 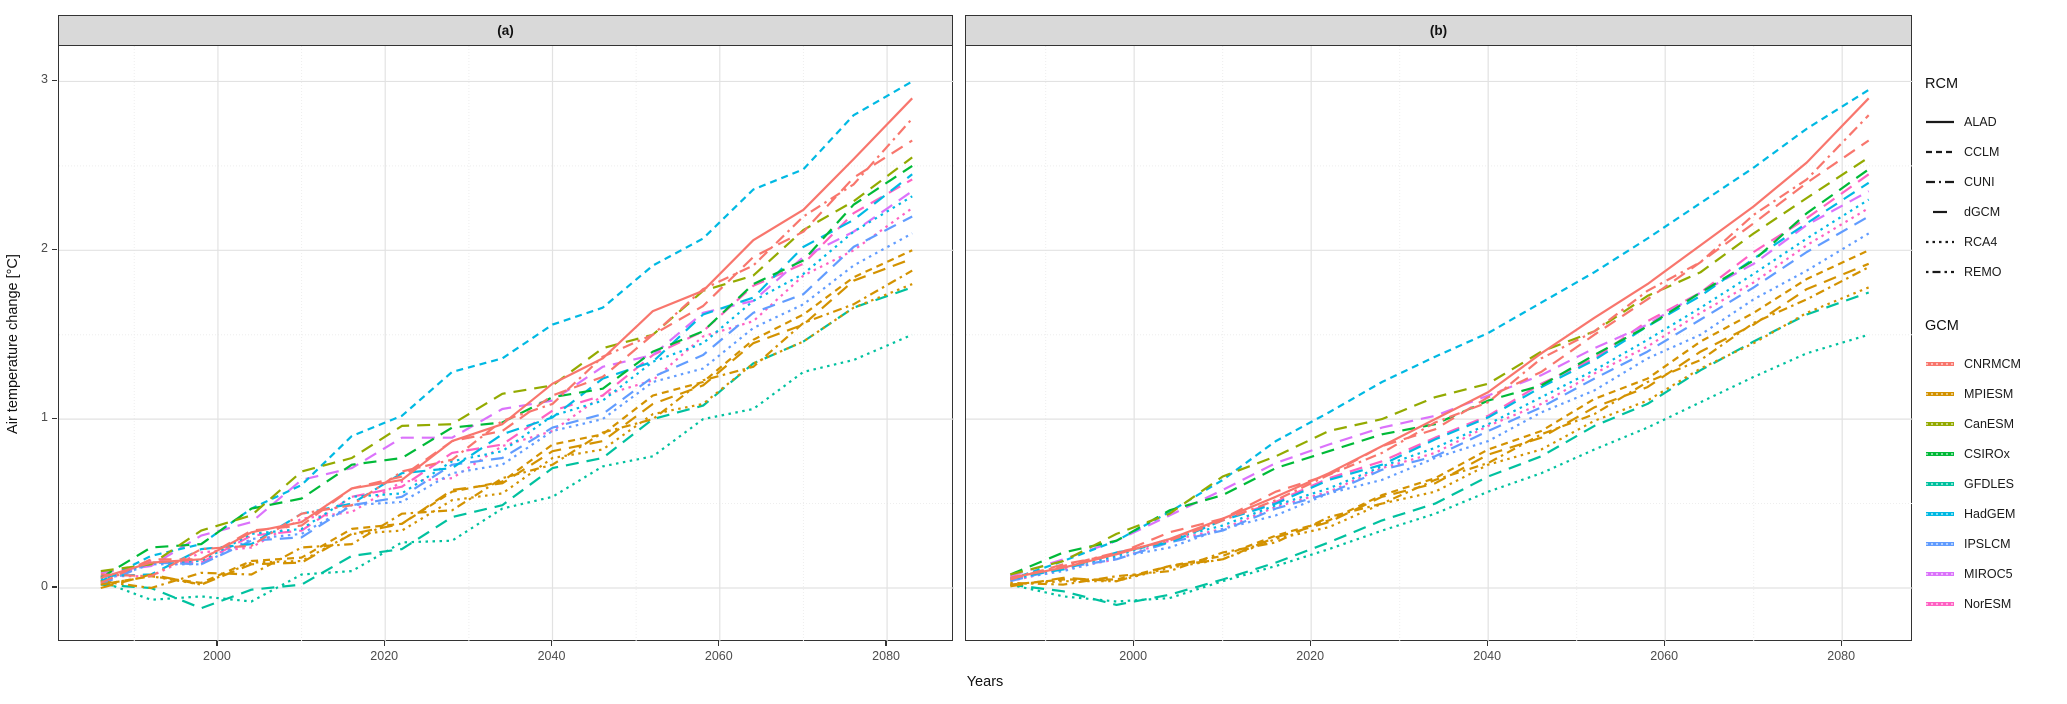 What do you see at coordinates (1940, 242) in the screenshot?
I see `dotted-line-key-icon` at bounding box center [1940, 242].